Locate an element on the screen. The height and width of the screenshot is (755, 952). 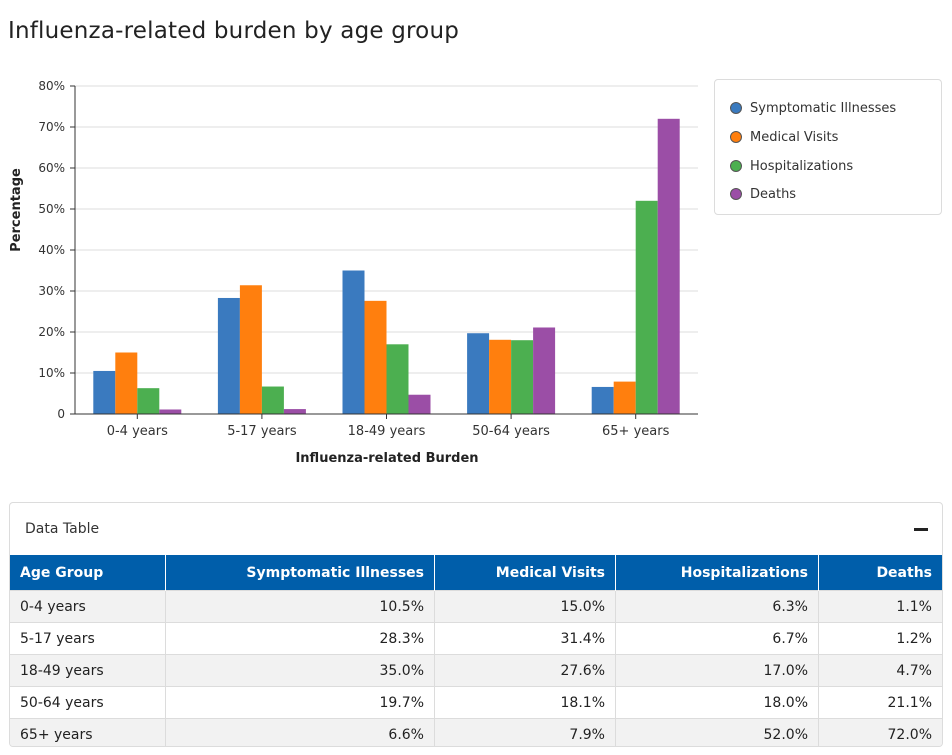
y-tick-label: 80% is located at coordinates (51, 86).